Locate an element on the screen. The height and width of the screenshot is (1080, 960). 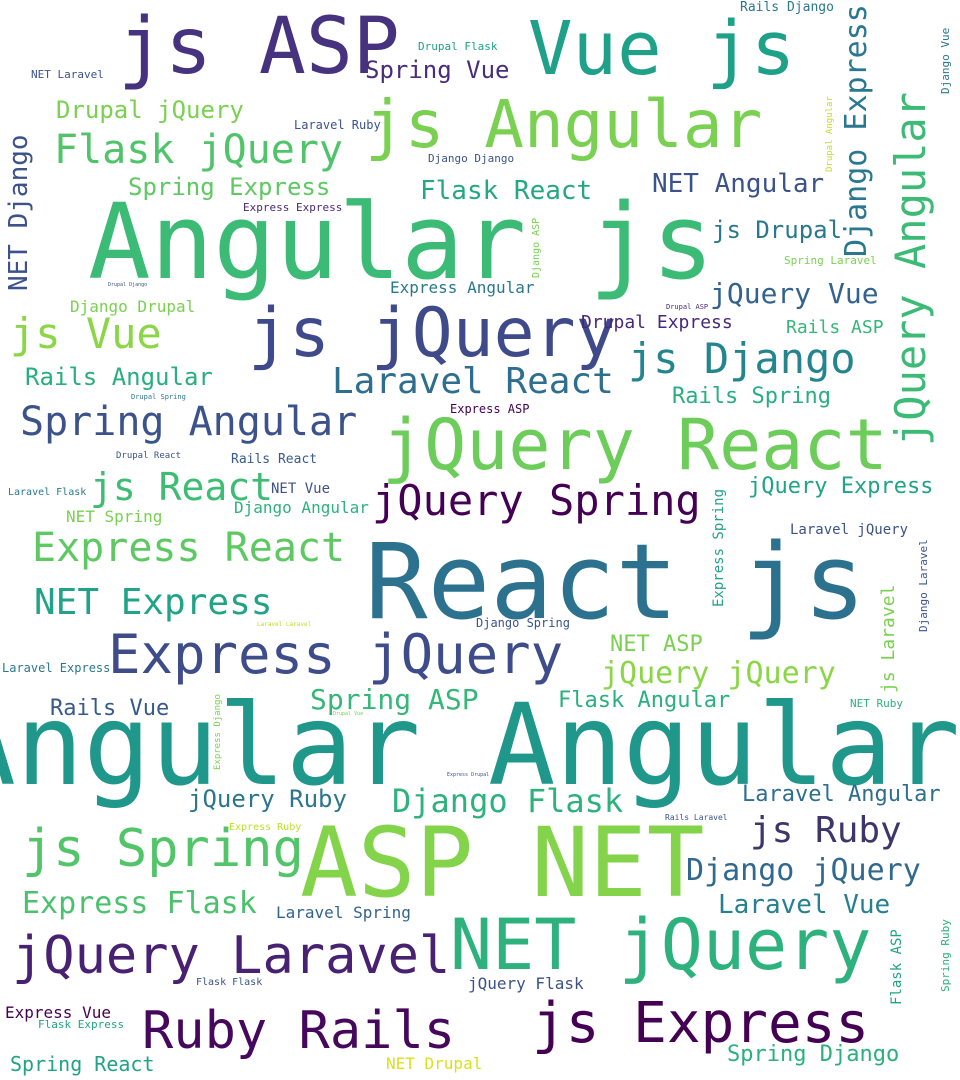
cloud-word: Spring Ruby is located at coordinates (945, 955).